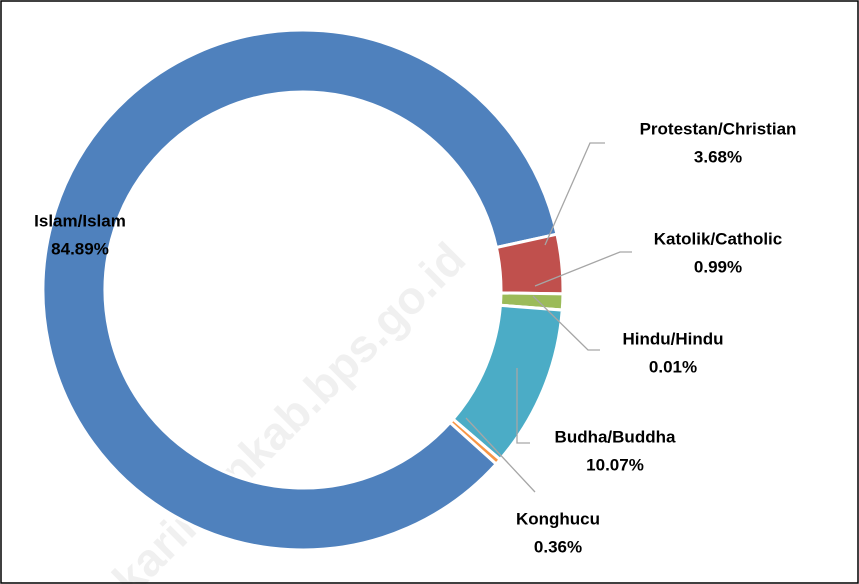 The height and width of the screenshot is (584, 859). Describe the element at coordinates (80, 248) in the screenshot. I see `slice-value-label: 84.89%` at that location.